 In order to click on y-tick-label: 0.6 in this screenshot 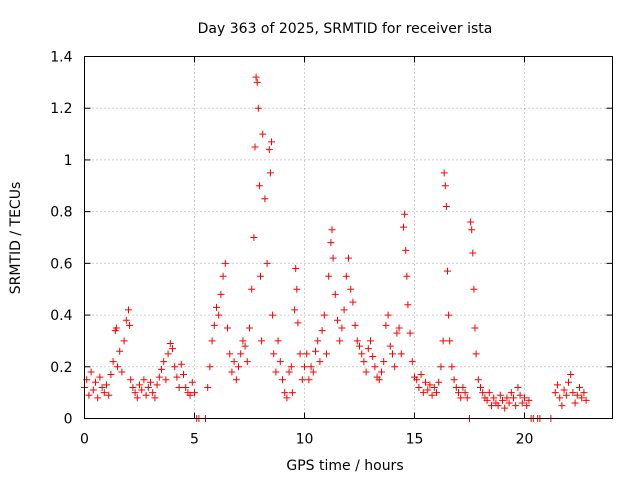, I will do `click(61, 264)`.